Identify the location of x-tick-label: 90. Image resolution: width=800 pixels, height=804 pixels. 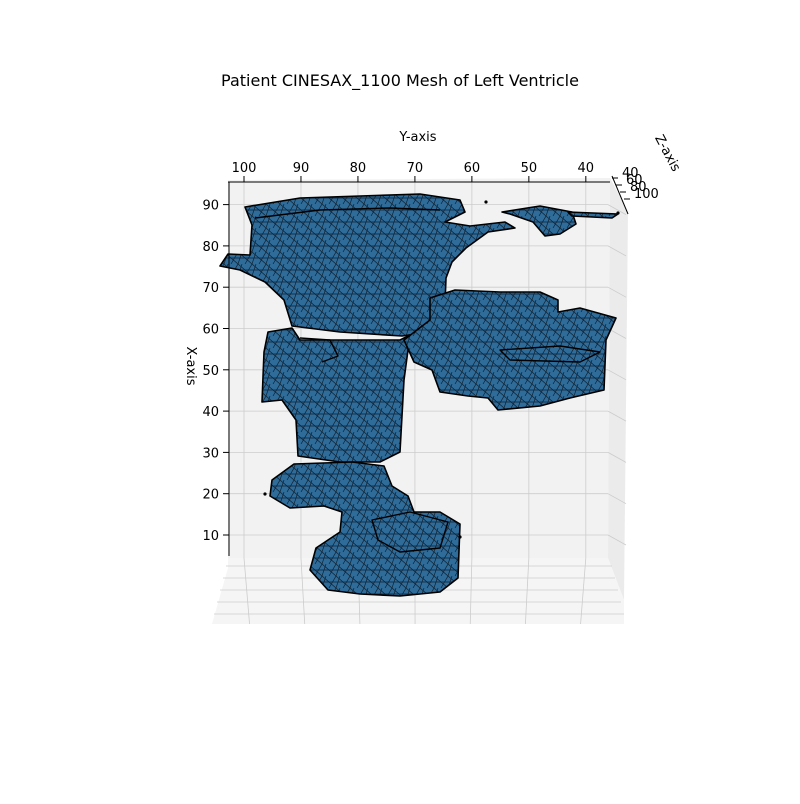
(210, 206).